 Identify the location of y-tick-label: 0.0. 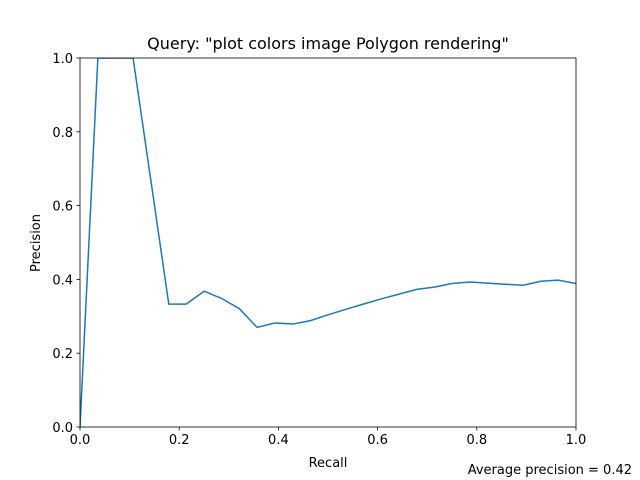
(62, 428).